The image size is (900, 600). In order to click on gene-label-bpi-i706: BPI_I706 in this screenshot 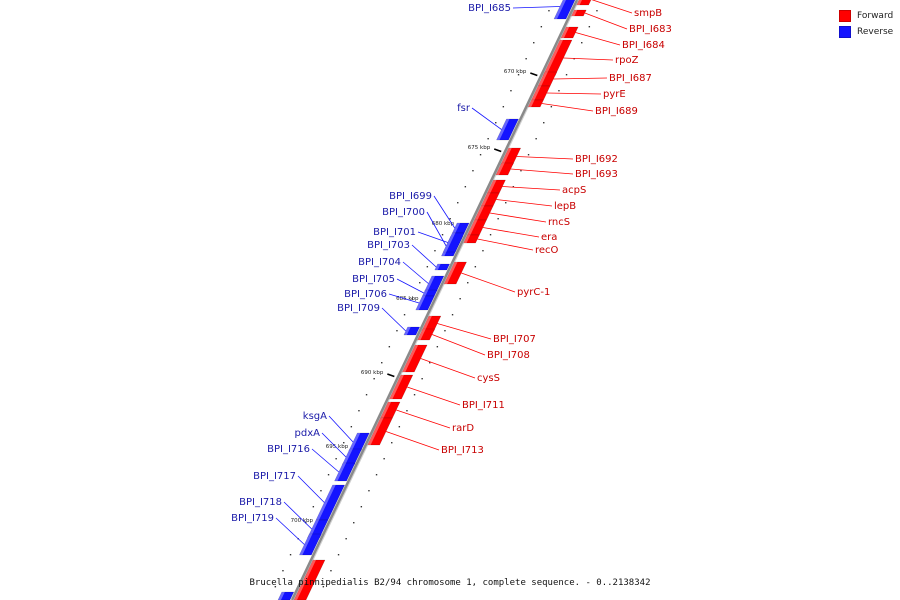, I will do `click(365, 294)`.